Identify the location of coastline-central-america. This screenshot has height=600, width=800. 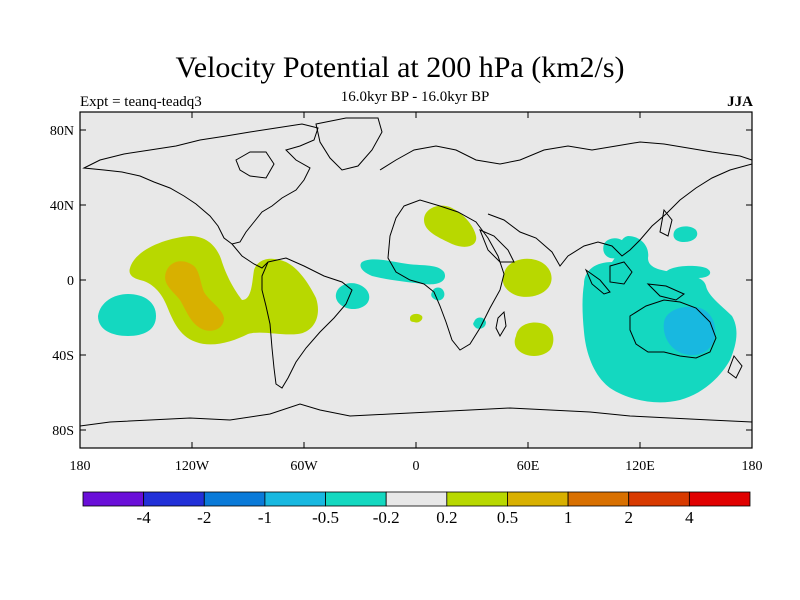
(250, 256).